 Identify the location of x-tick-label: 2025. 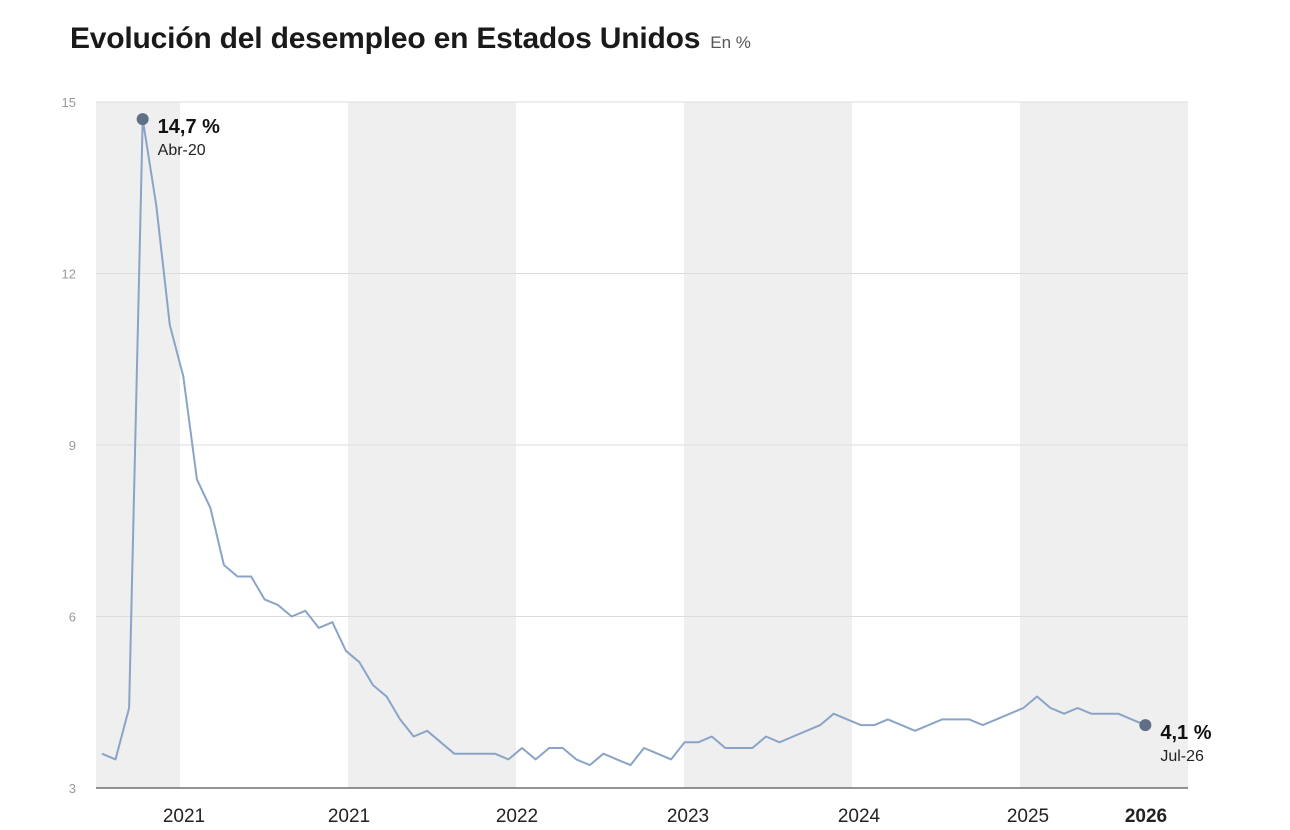
(1028, 816).